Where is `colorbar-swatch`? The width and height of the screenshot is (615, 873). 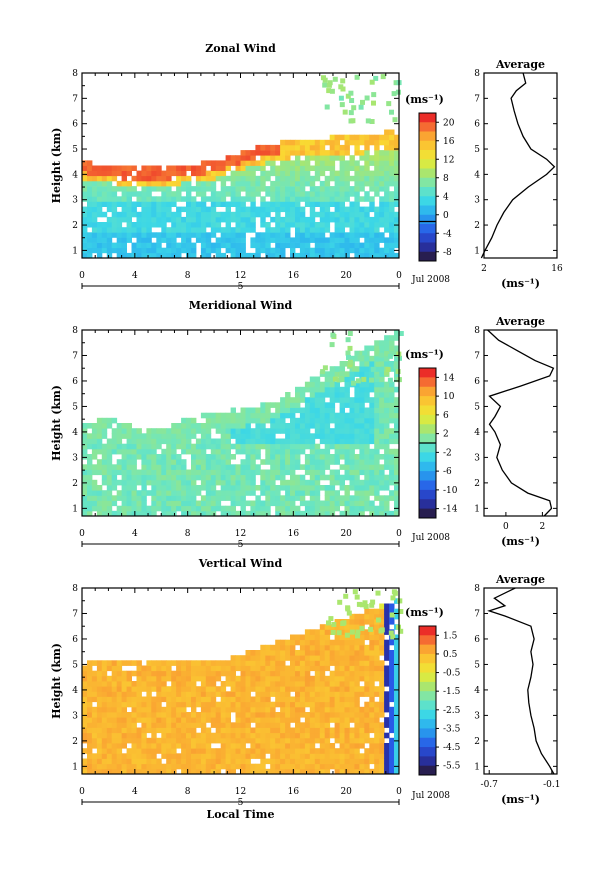 colorbar-swatch is located at coordinates (427, 485).